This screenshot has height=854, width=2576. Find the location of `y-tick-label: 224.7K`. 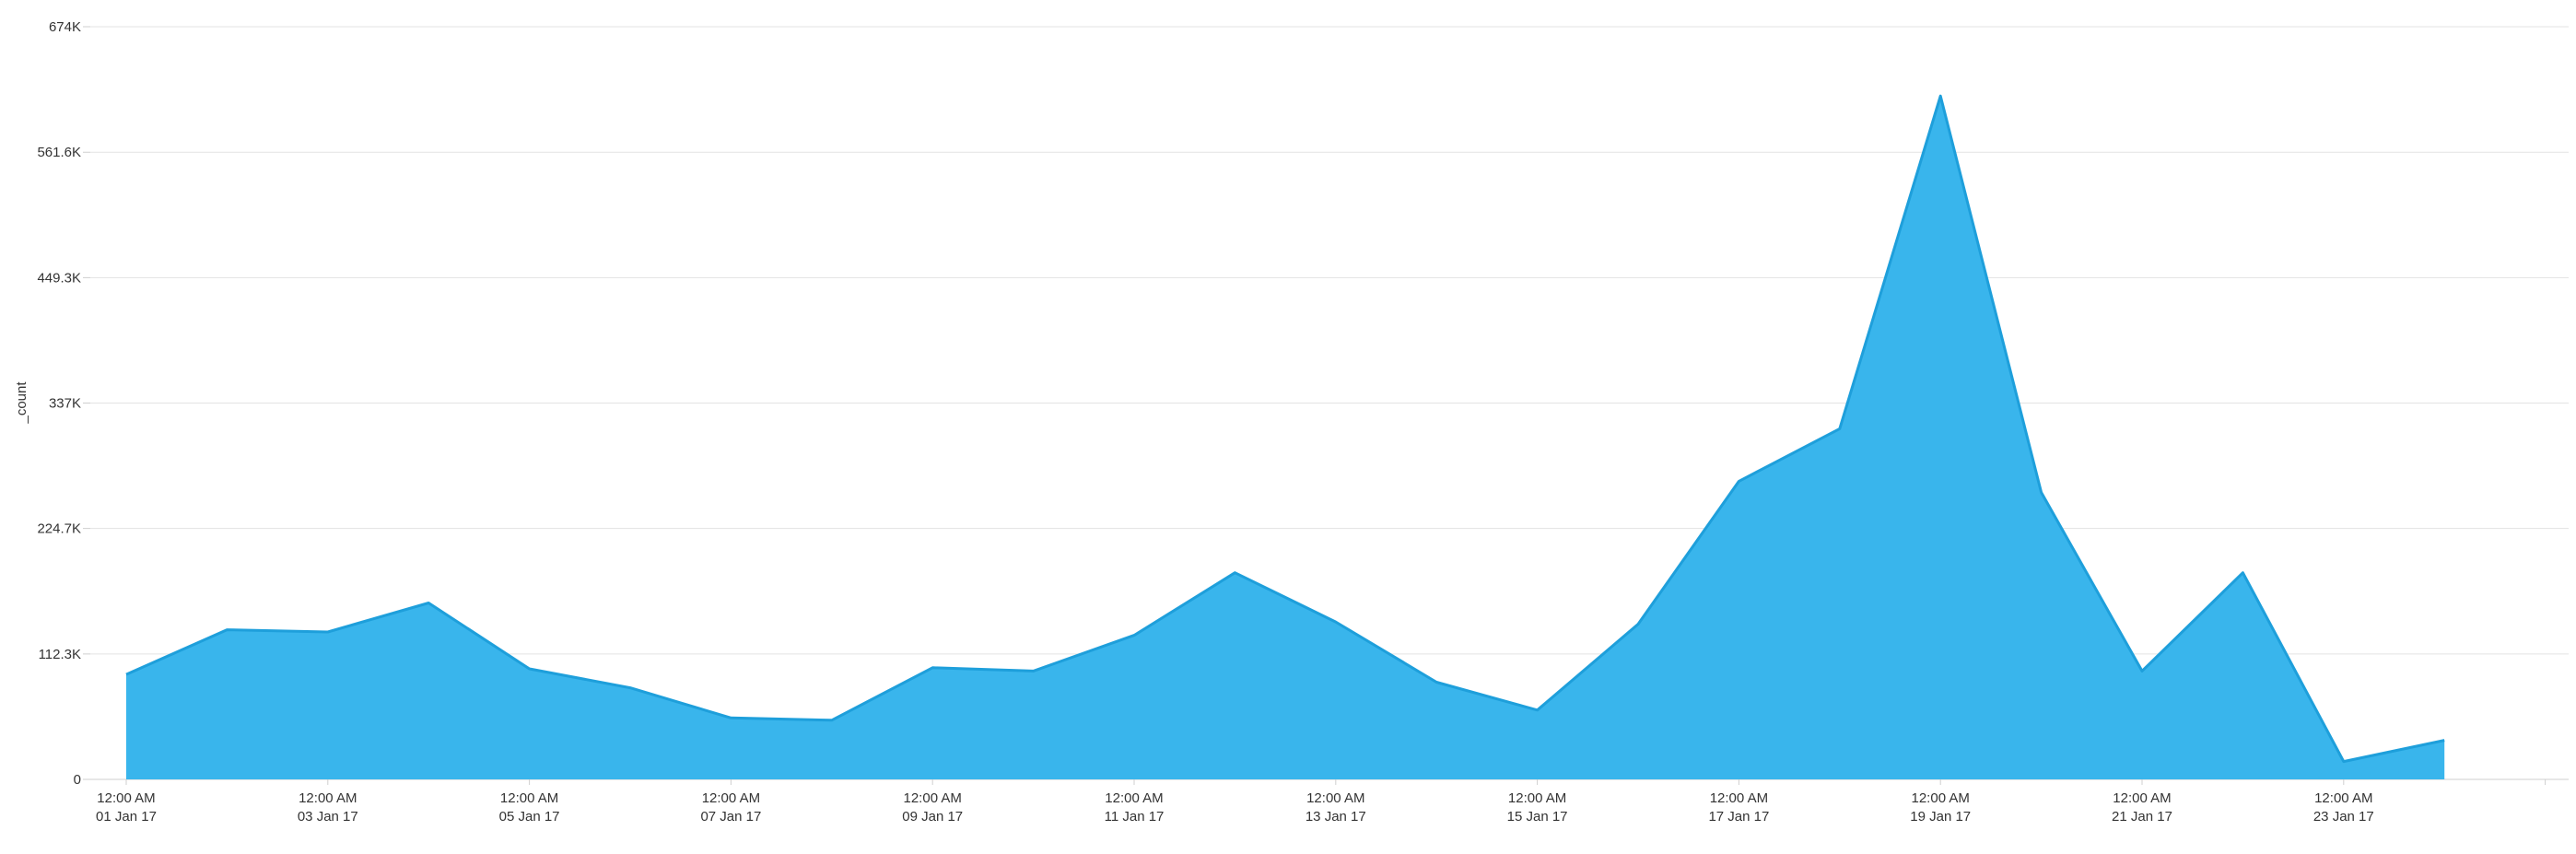

y-tick-label: 224.7K is located at coordinates (59, 529).